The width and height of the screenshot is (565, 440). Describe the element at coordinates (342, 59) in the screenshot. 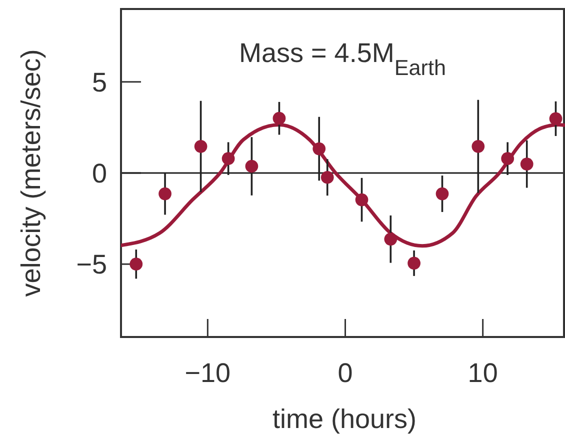

I see `annotation: Mass = 4.5M$_{Earth}$` at that location.